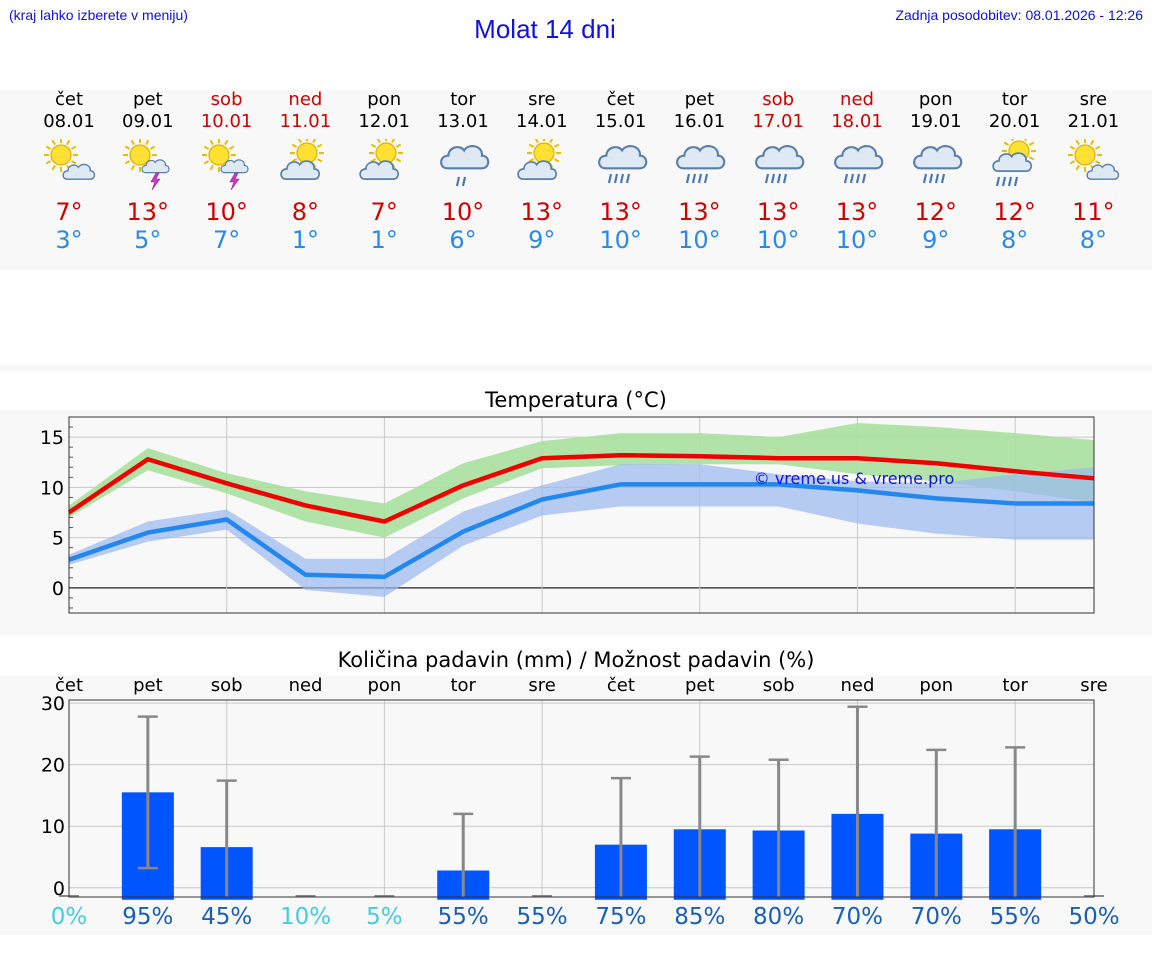 The height and width of the screenshot is (975, 1152). What do you see at coordinates (936, 685) in the screenshot?
I see `precip-day-label: pon` at bounding box center [936, 685].